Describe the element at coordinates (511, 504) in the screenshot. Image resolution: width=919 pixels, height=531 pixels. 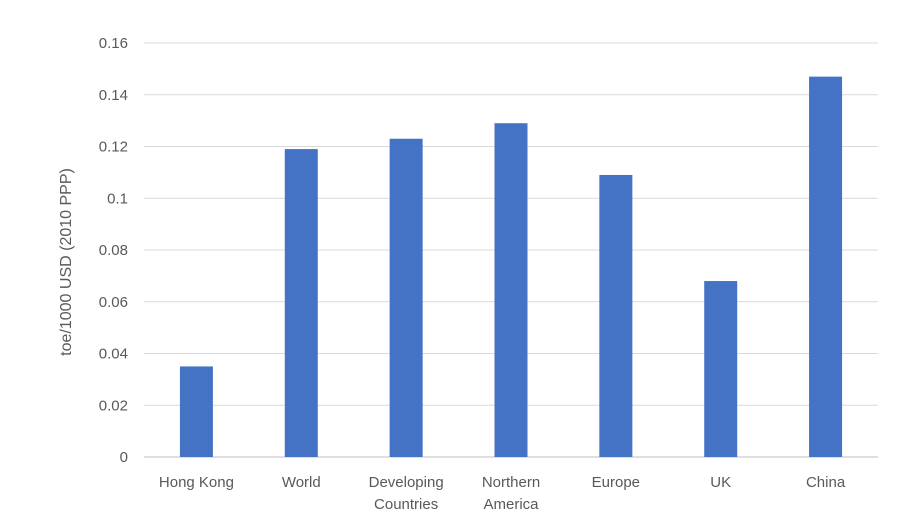
I see `x-tick-label: America` at that location.